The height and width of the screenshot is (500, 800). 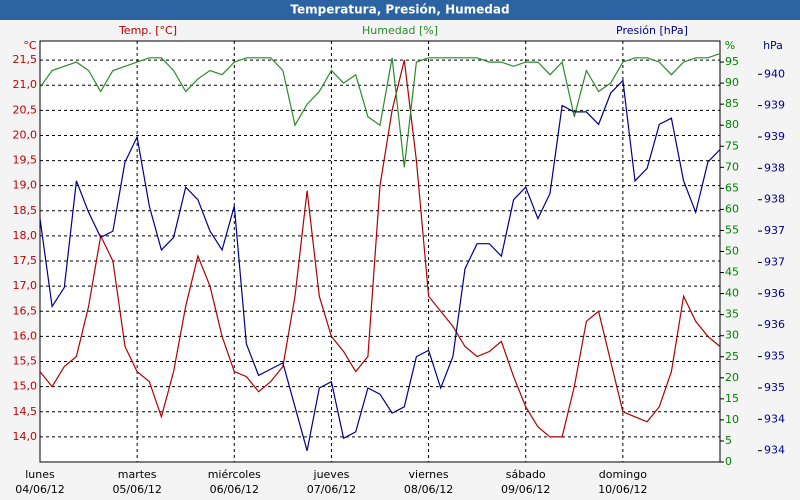 What do you see at coordinates (728, 440) in the screenshot?
I see `y2-tick-label: 5` at bounding box center [728, 440].